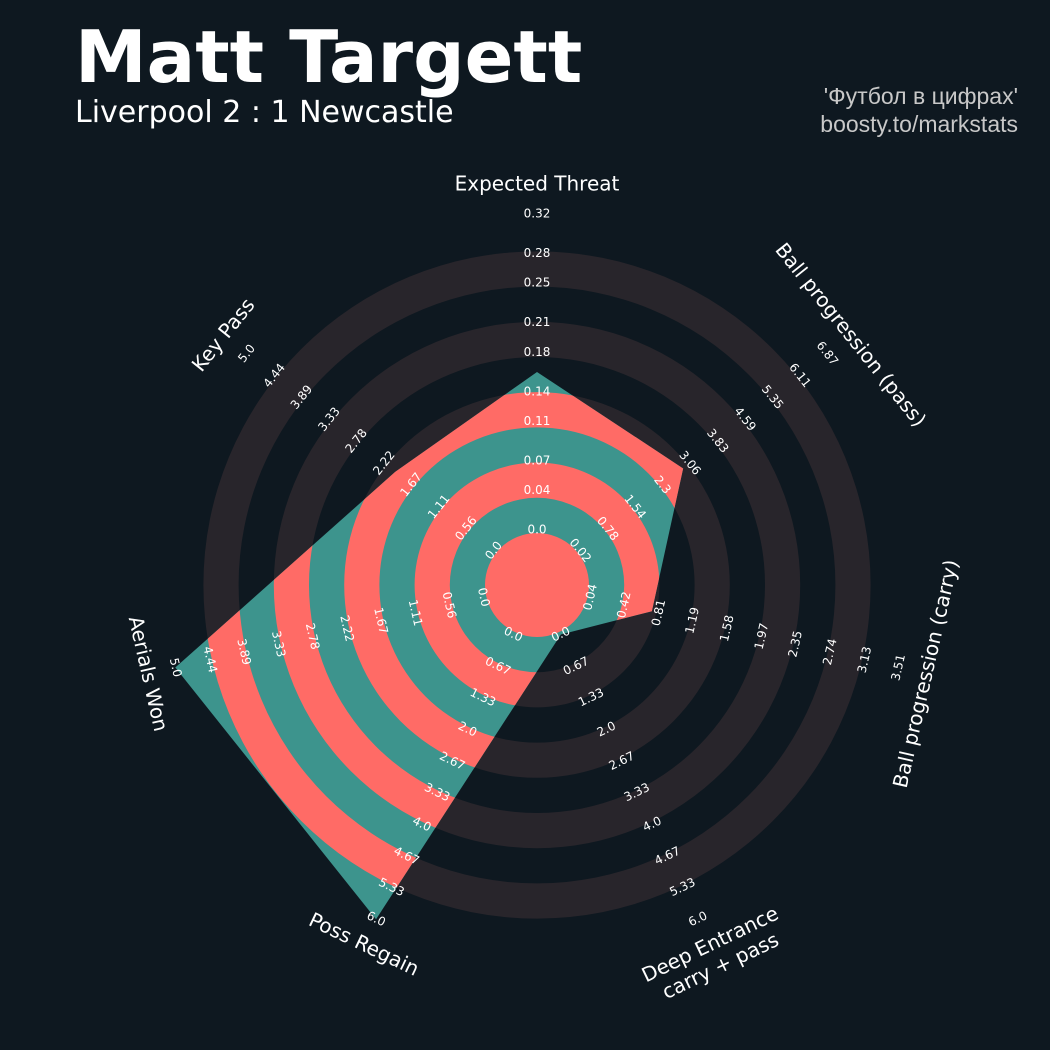  I want to click on tick-label: 2.22, so click(347, 628).